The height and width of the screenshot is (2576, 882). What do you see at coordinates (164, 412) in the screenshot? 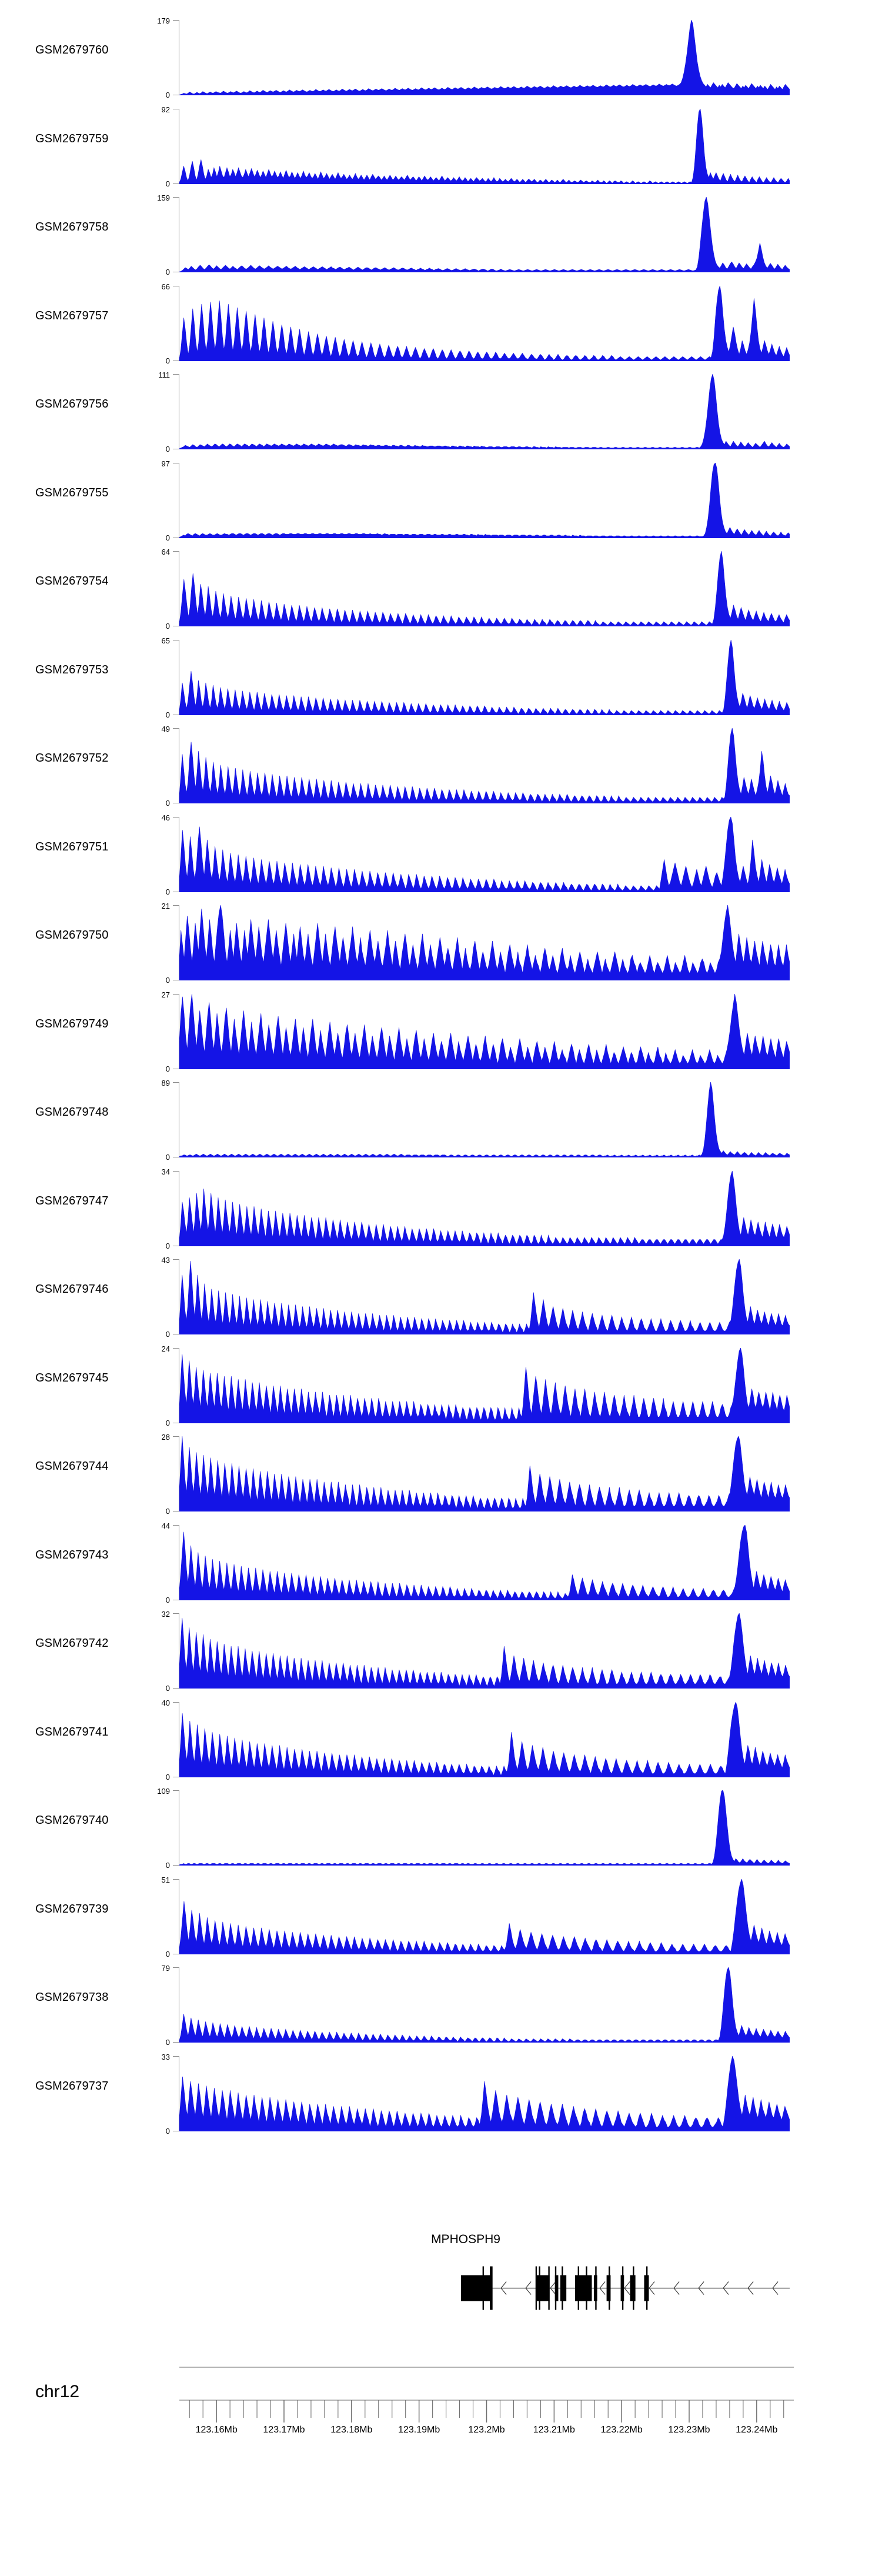
I see `track-y-axis: 111 0` at bounding box center [164, 412].